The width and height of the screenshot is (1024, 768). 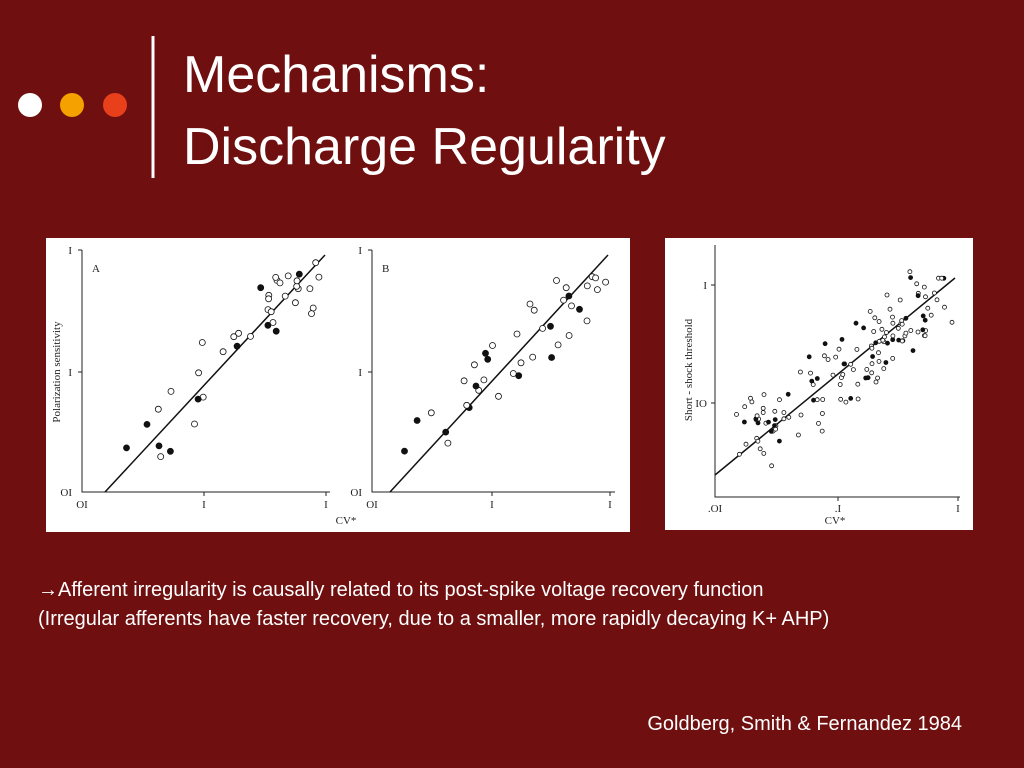 What do you see at coordinates (57, 372) in the screenshot?
I see `y-axis-label: Polarization sensitivity` at bounding box center [57, 372].